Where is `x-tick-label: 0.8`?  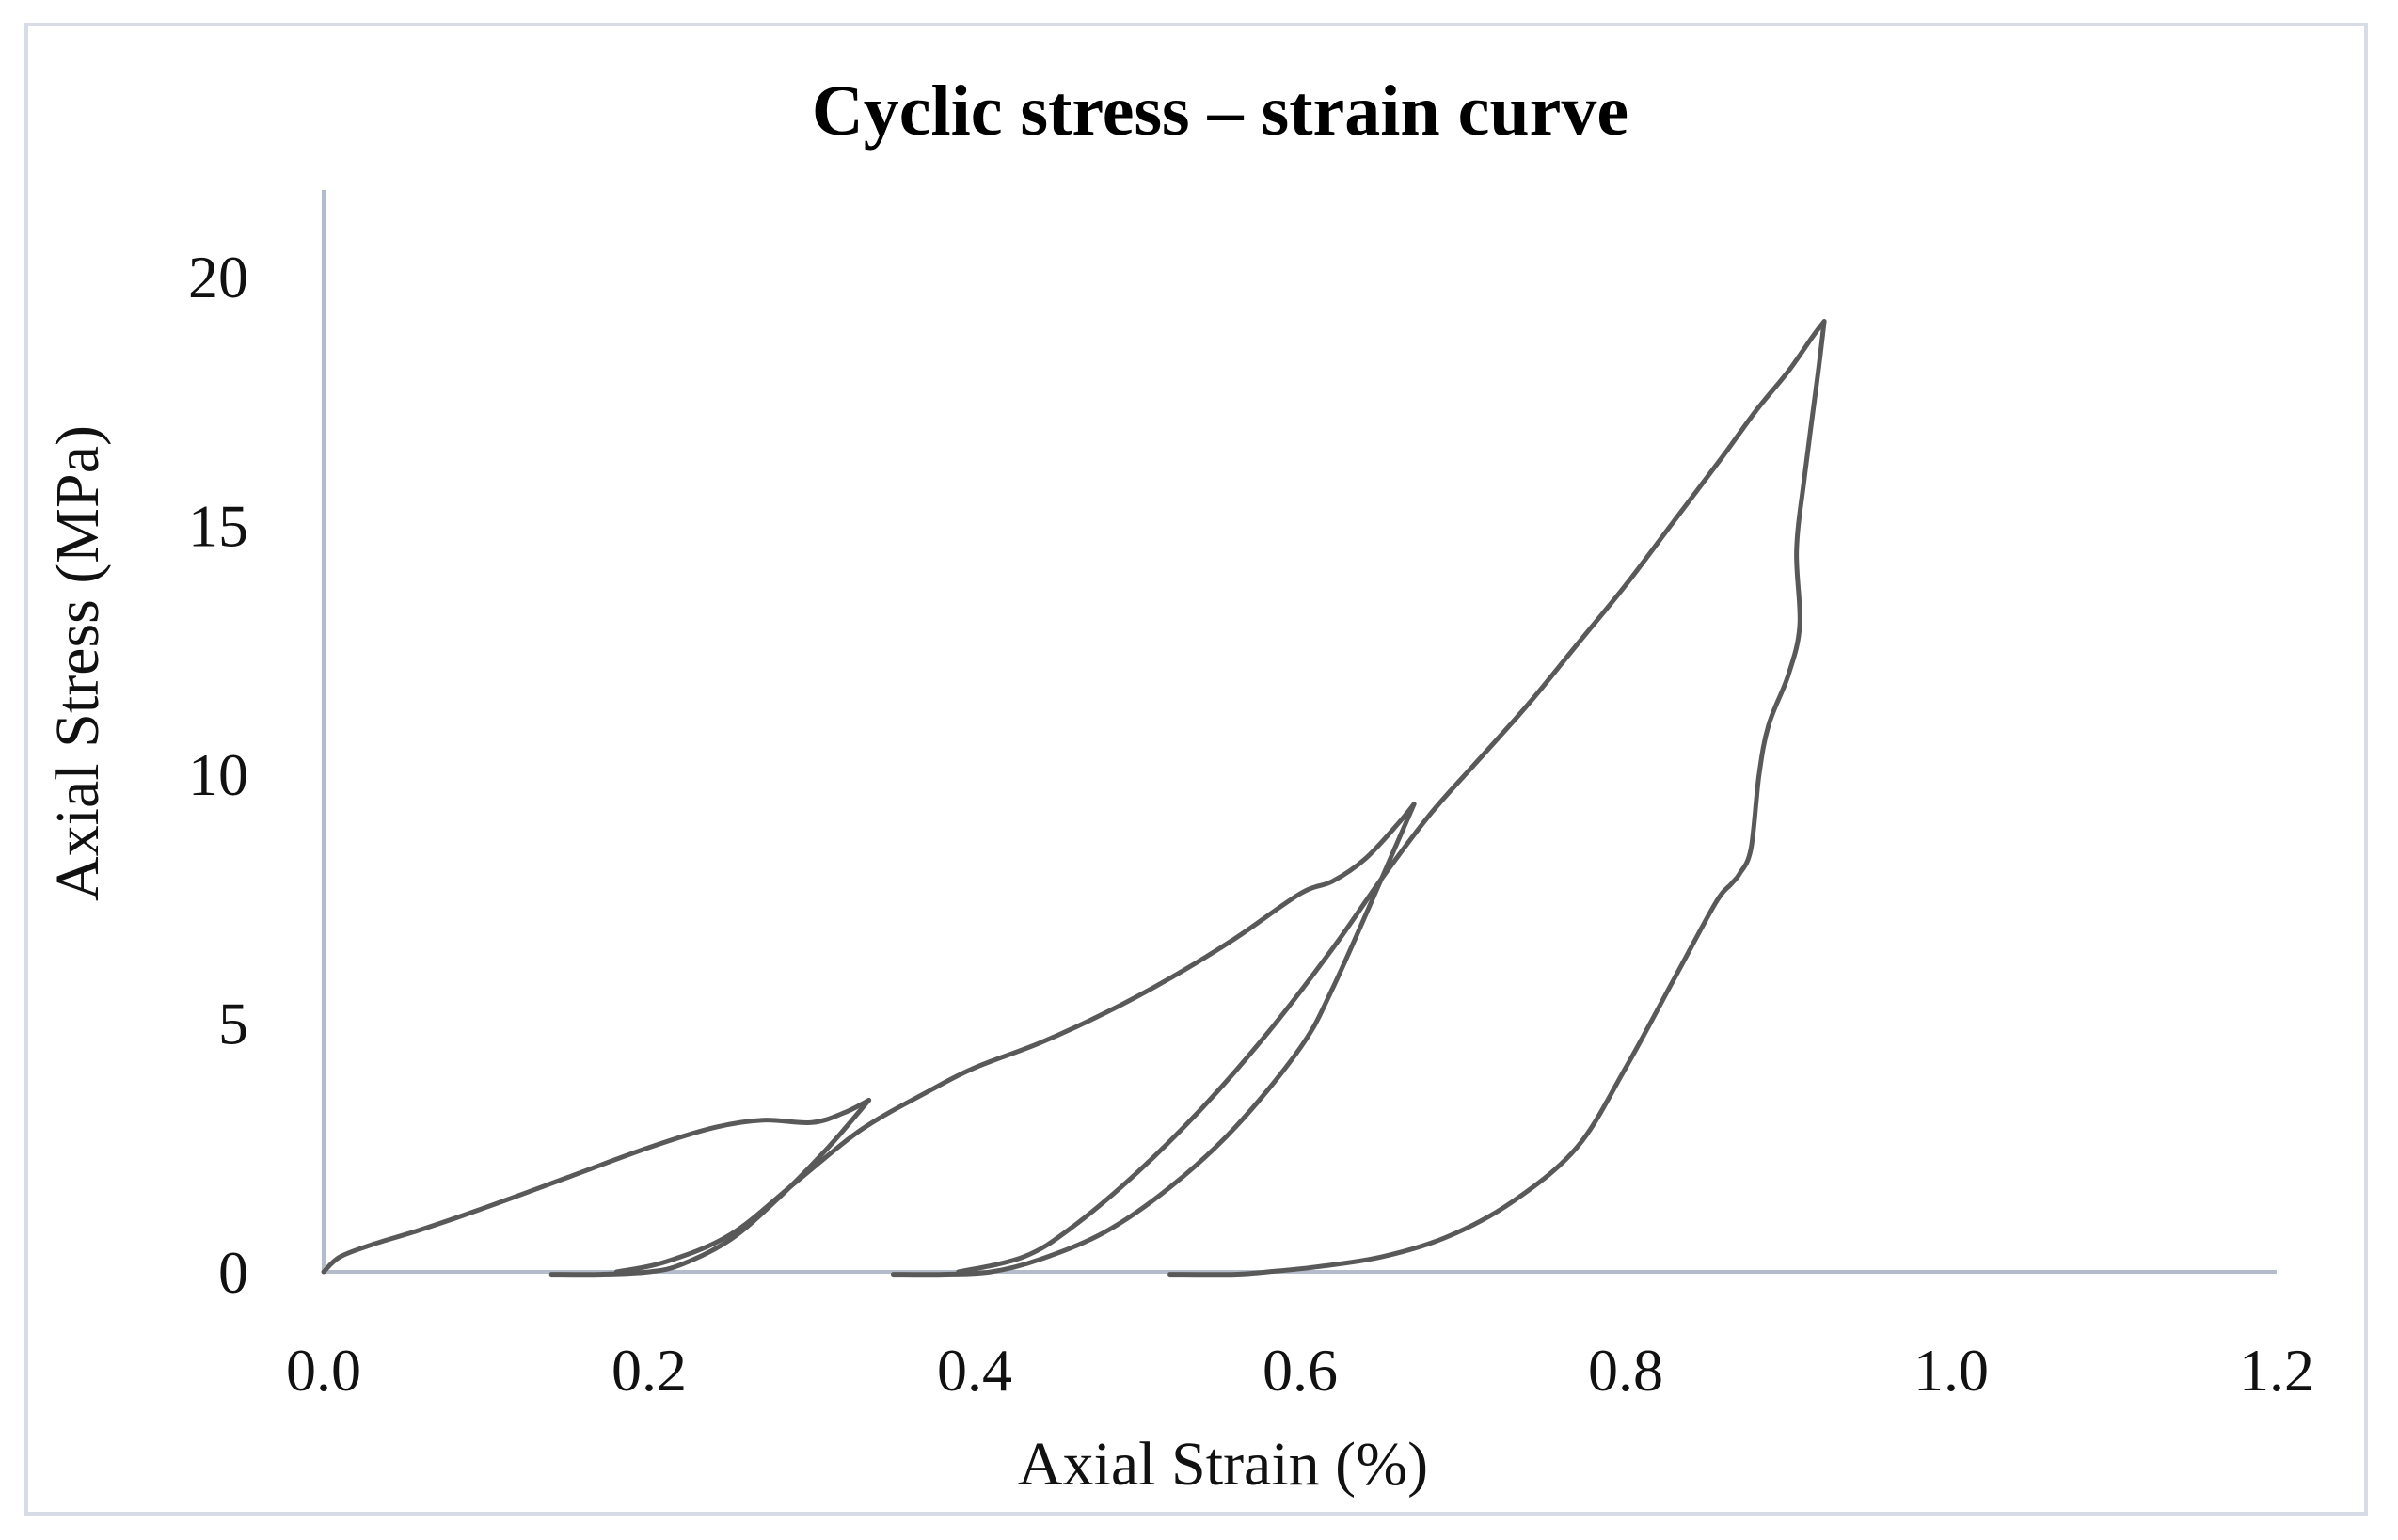
x-tick-label: 0.8 is located at coordinates (1626, 1370).